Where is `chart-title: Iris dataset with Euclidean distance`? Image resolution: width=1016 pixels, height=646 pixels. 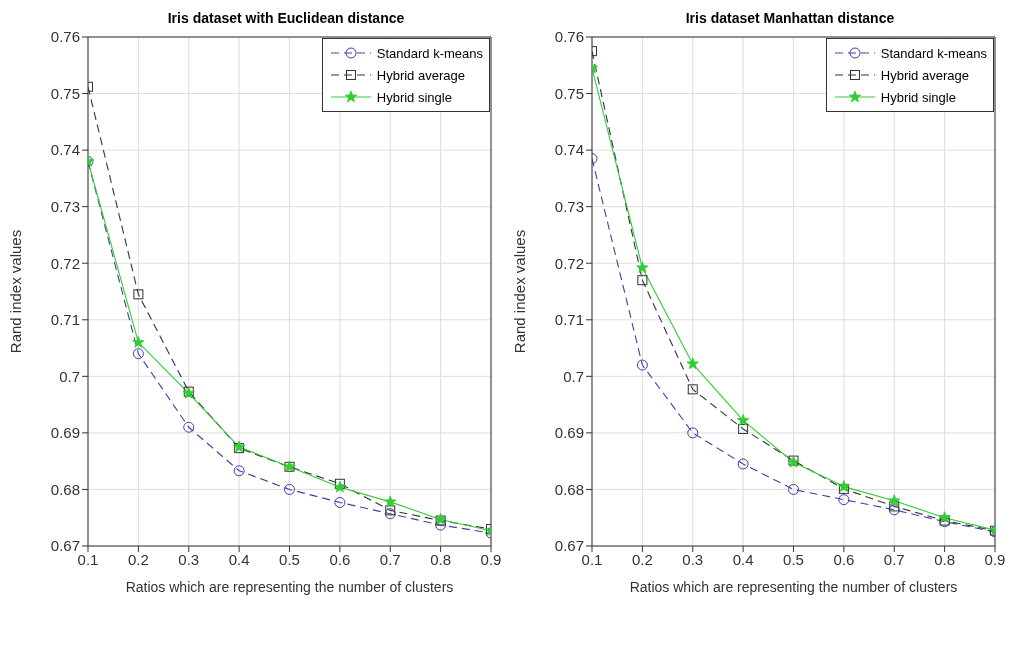
chart-title: Iris dataset with Euclidean distance is located at coordinates (286, 18).